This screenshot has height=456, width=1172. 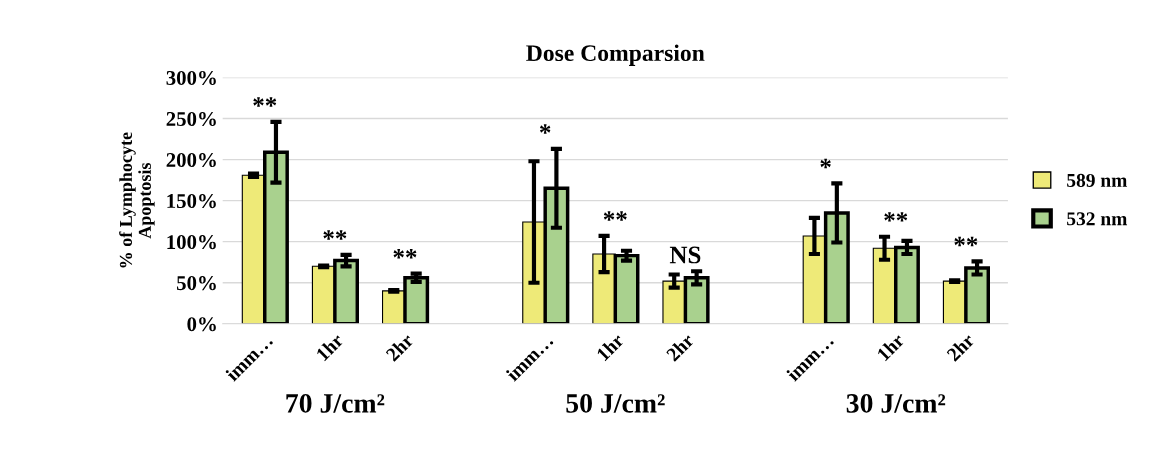 What do you see at coordinates (615, 55) in the screenshot?
I see `chart-title: Dose Comparsion` at bounding box center [615, 55].